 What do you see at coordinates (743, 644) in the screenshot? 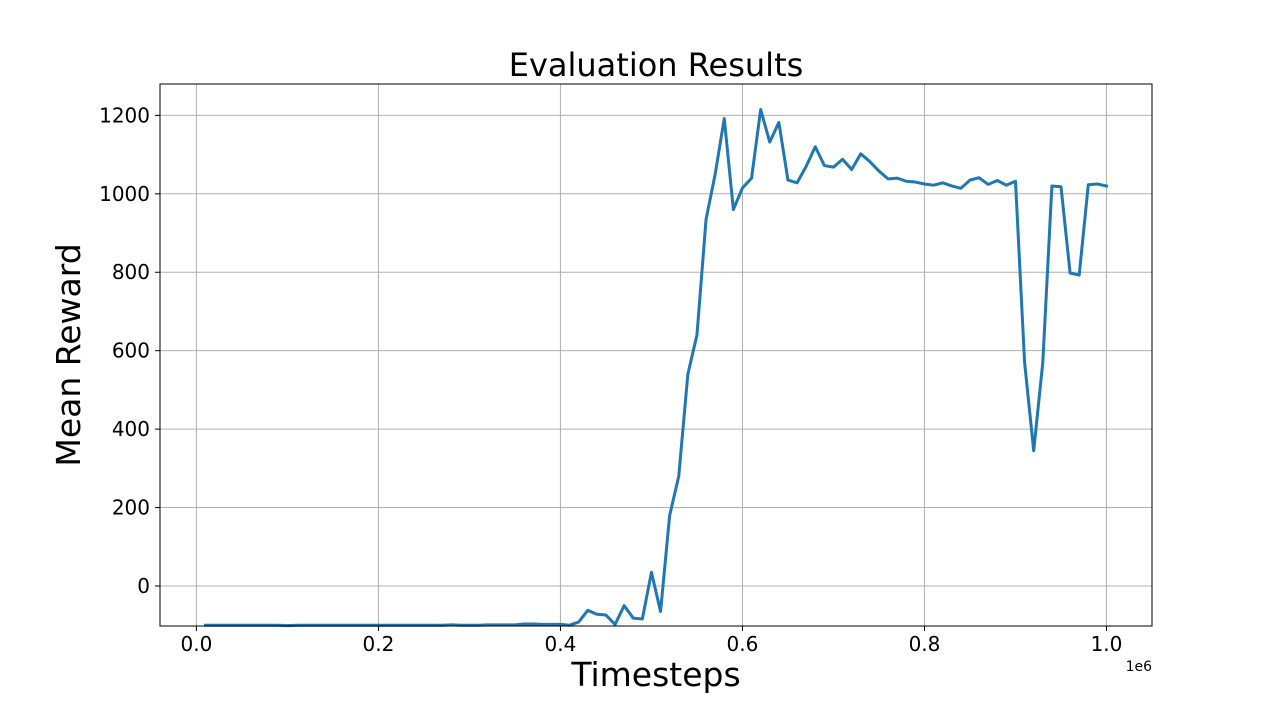
I see `x-tick-label: 0.6` at bounding box center [743, 644].